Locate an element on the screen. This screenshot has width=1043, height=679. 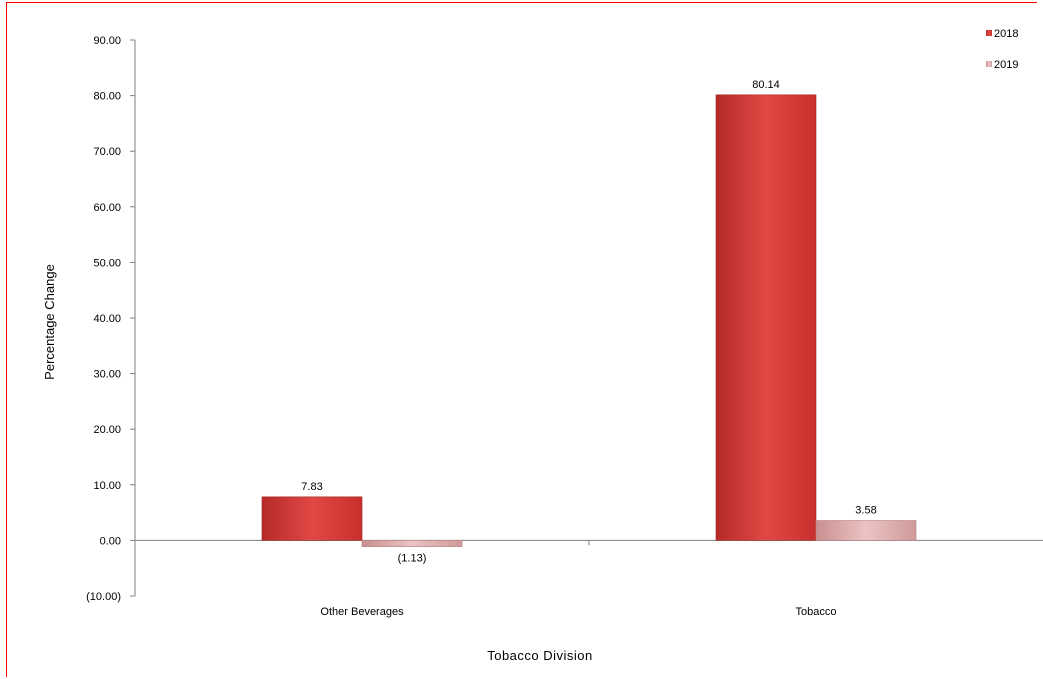
y-tick-label: 20.00 is located at coordinates (107, 430).